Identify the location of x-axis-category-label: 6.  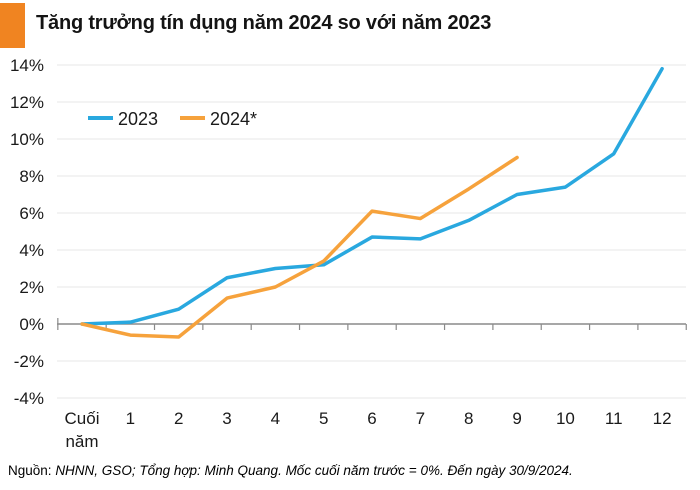
(371, 418).